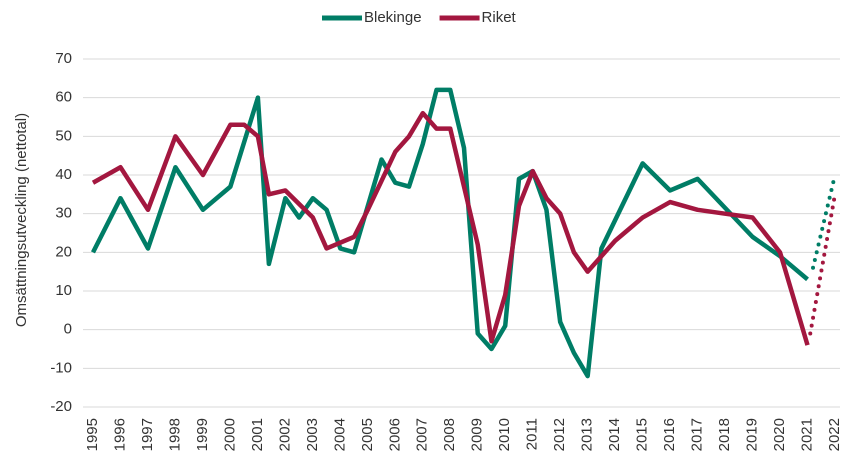  What do you see at coordinates (806, 434) in the screenshot?
I see `x-tick-label: 2021` at bounding box center [806, 434].